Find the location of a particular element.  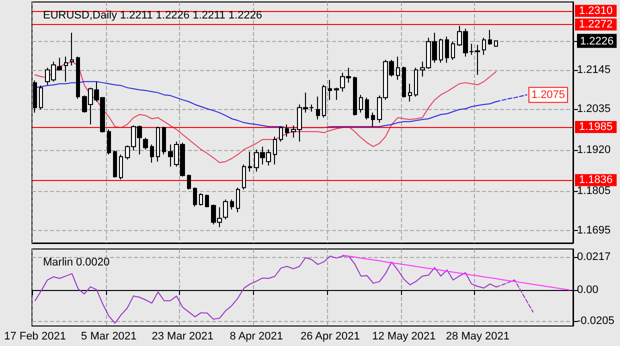

y-tick-label: 1.1805 is located at coordinates (594, 191).